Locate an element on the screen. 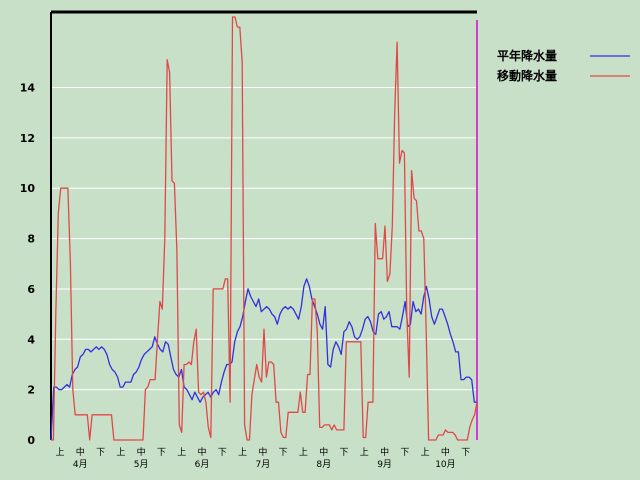 The image size is (640, 480). month-label: 10月 is located at coordinates (445, 464).